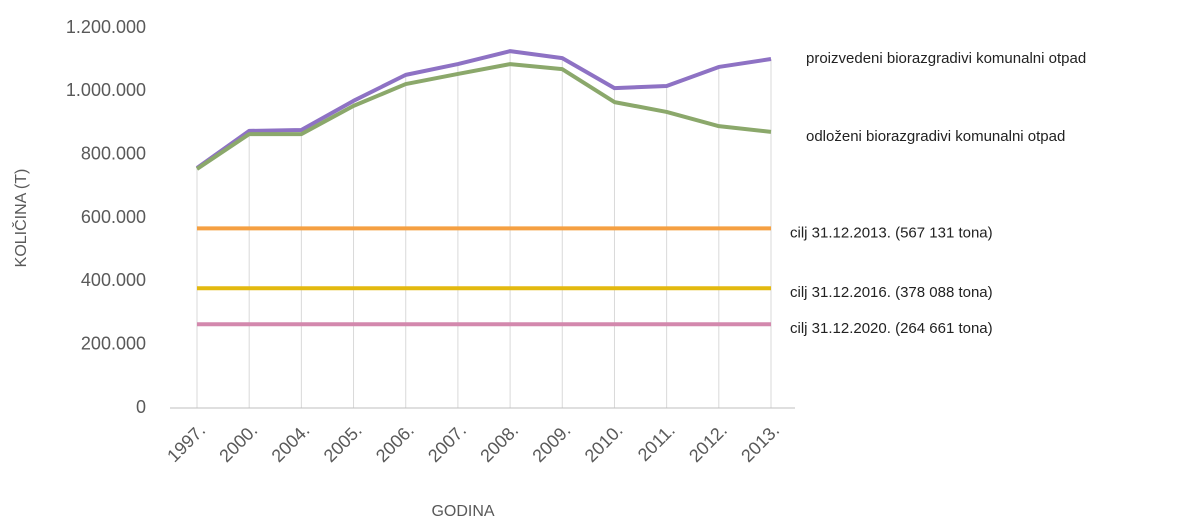 The width and height of the screenshot is (1193, 525). What do you see at coordinates (891, 232) in the screenshot?
I see `series-label: cilj 31.12.2013. (567 131 tona)` at bounding box center [891, 232].